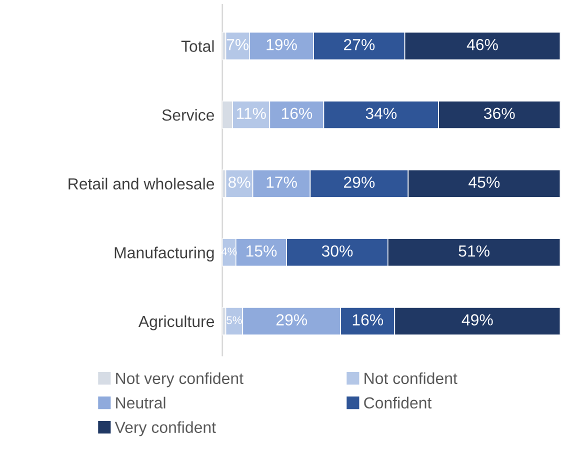 The width and height of the screenshot is (563, 471). What do you see at coordinates (482, 44) in the screenshot?
I see `data-label: 46%` at bounding box center [482, 44].